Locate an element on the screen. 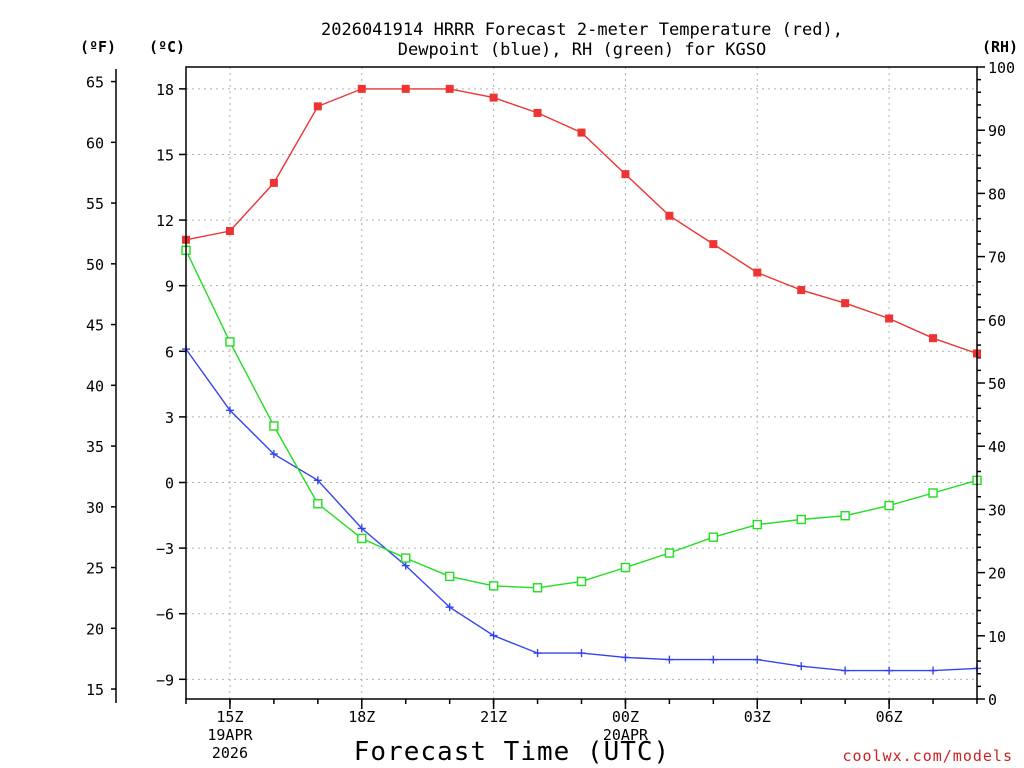  rh-tick-label: 80 is located at coordinates (997, 194).